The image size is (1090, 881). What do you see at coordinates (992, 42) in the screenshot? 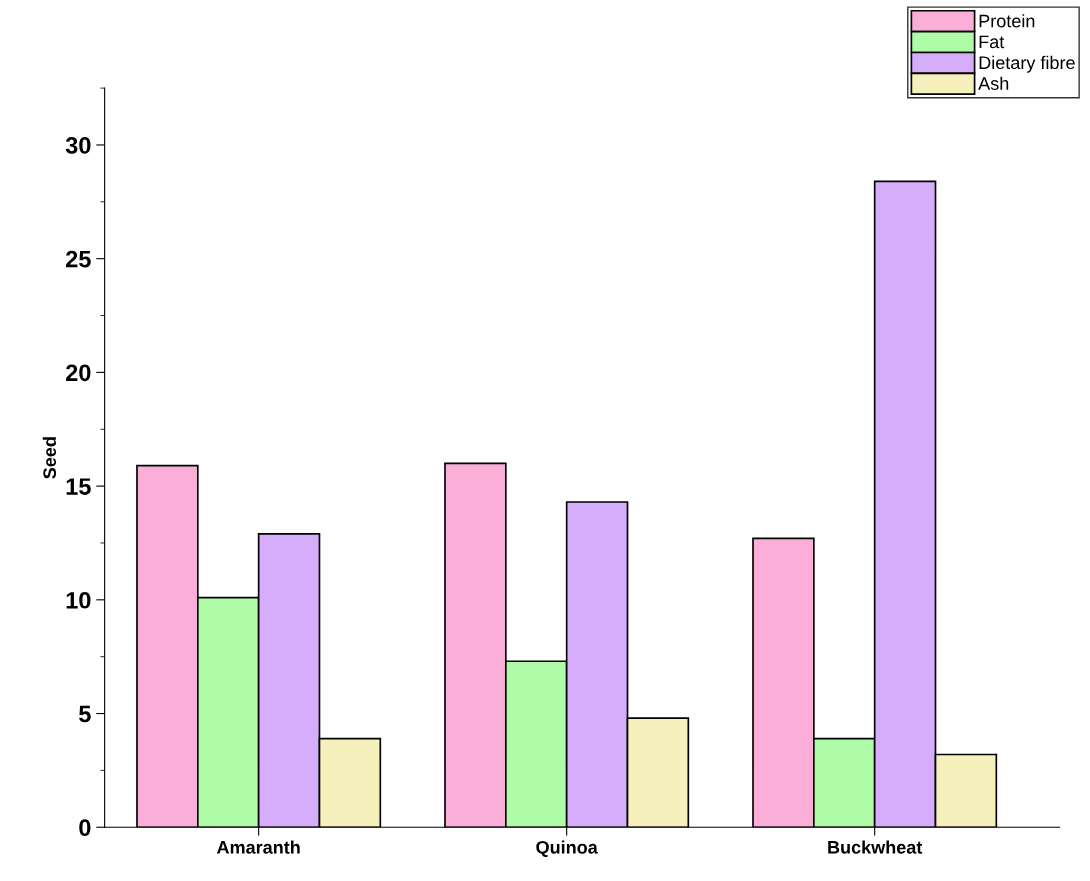
I see `legend-label: Fat` at bounding box center [992, 42].